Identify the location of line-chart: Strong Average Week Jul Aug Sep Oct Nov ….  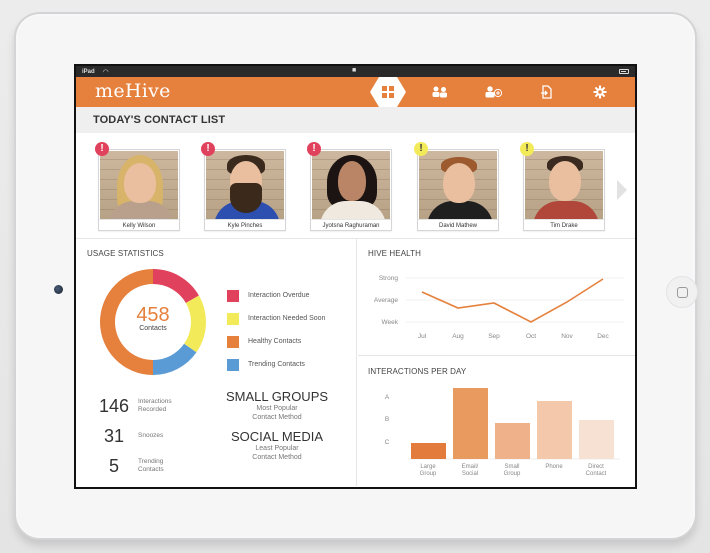
(499, 307).